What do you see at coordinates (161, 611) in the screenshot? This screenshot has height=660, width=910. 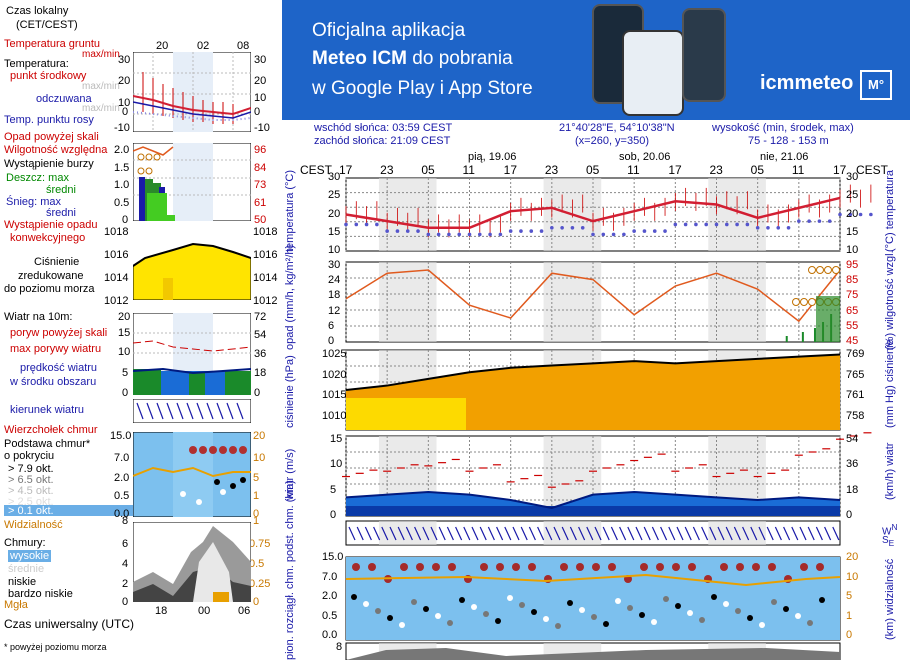 I see `bottom-hour-1: 18` at bounding box center [161, 611].